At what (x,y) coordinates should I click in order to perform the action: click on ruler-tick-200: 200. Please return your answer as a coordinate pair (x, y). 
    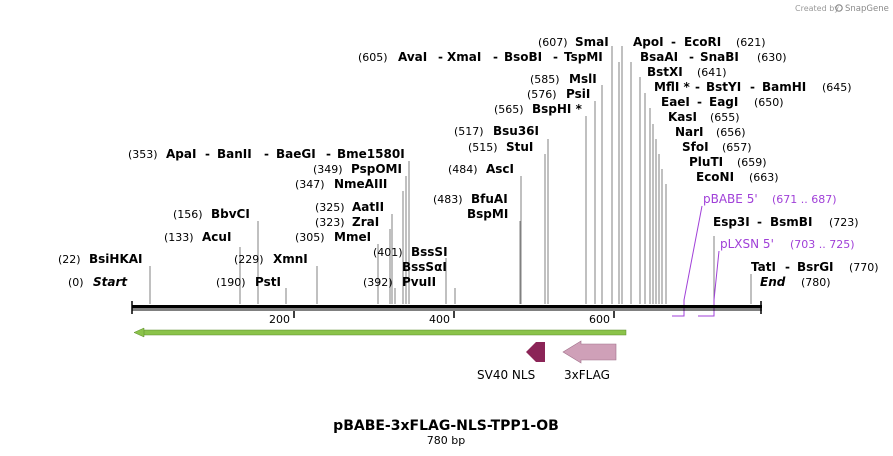
    Looking at the image, I should click on (279, 319).